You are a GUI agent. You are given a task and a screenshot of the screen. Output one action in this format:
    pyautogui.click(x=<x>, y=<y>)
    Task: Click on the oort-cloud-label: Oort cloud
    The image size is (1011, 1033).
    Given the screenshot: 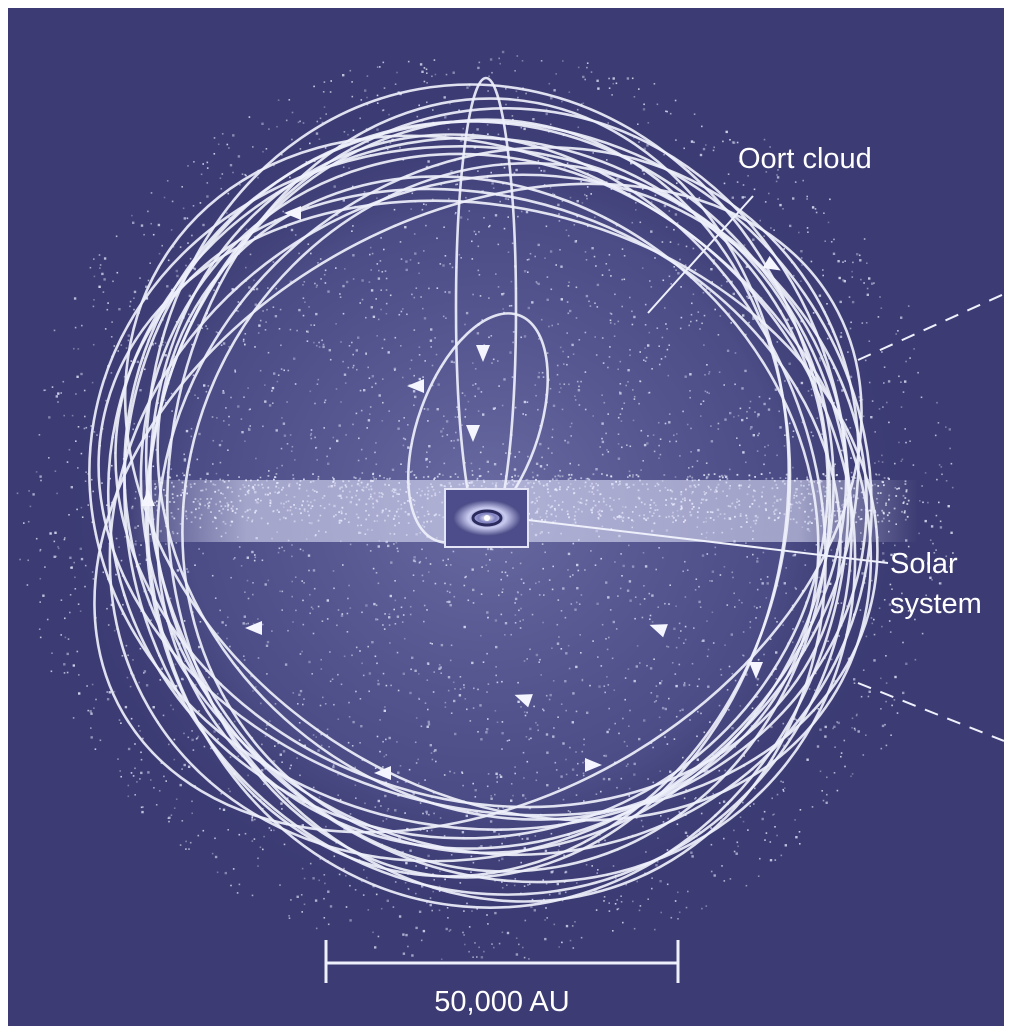 What is the action you would take?
    pyautogui.click(x=805, y=159)
    